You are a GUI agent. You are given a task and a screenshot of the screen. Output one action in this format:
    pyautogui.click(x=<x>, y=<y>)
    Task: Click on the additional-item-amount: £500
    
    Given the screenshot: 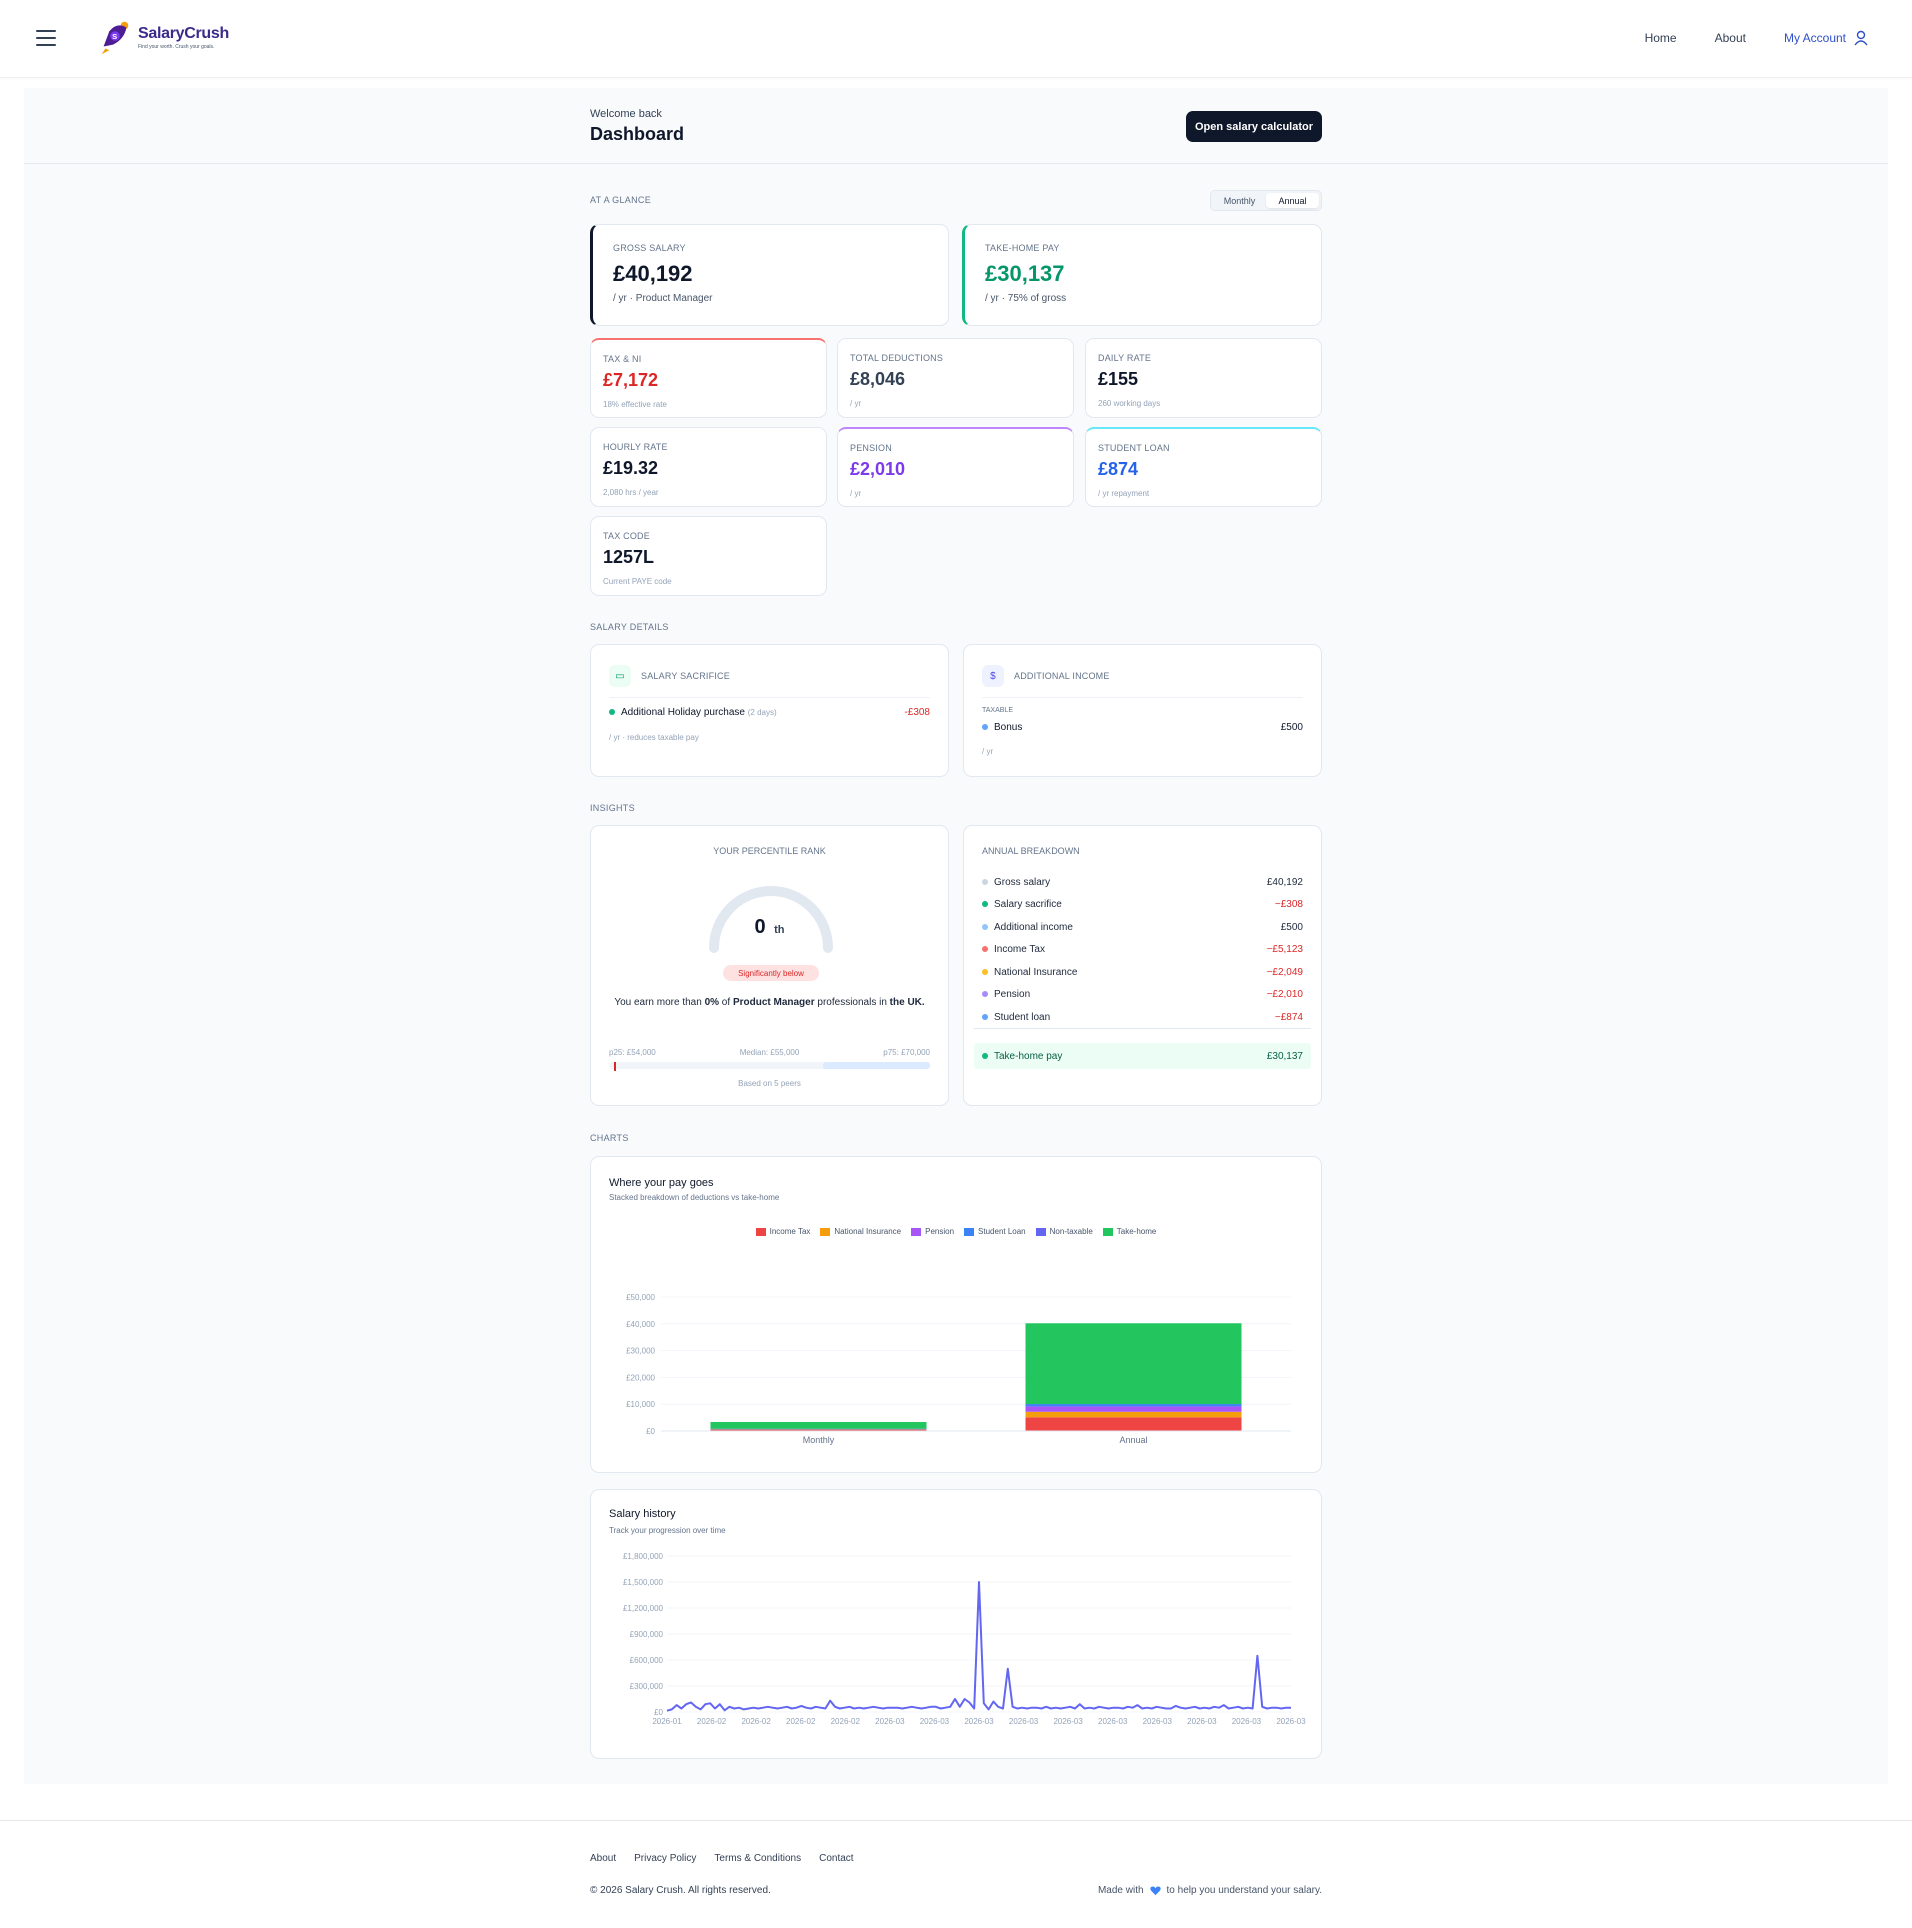 What is the action you would take?
    pyautogui.click(x=1291, y=727)
    